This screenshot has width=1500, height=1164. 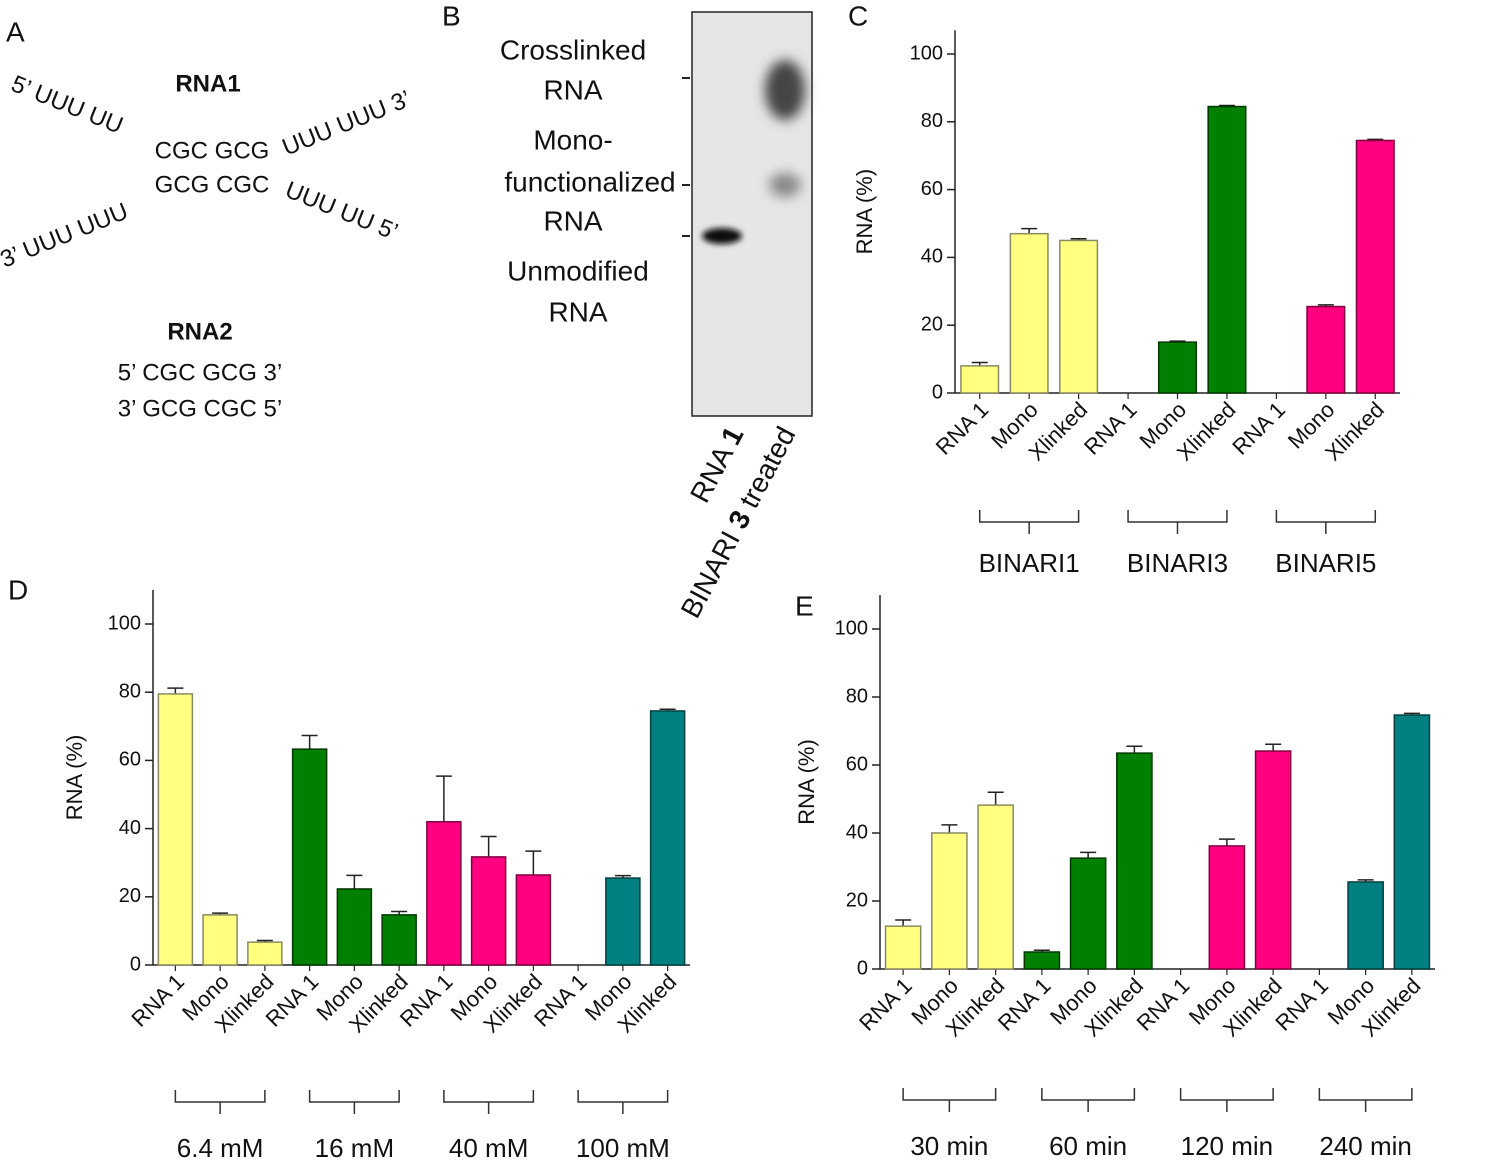 I want to click on panel-label: C, so click(x=858, y=15).